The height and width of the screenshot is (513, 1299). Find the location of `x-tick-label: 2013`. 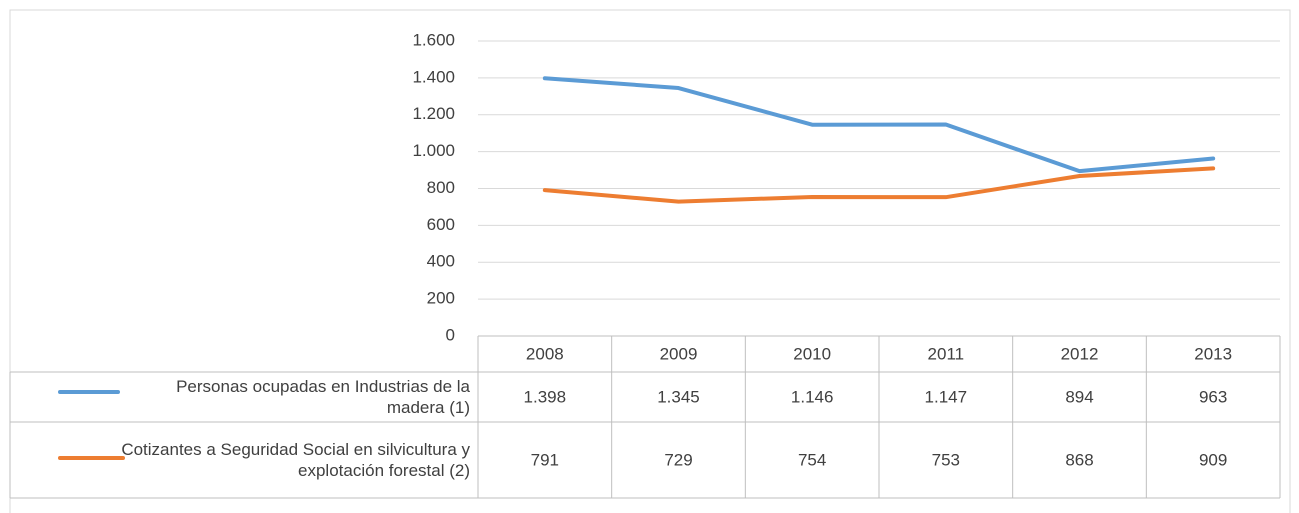

x-tick-label: 2013 is located at coordinates (1213, 353).